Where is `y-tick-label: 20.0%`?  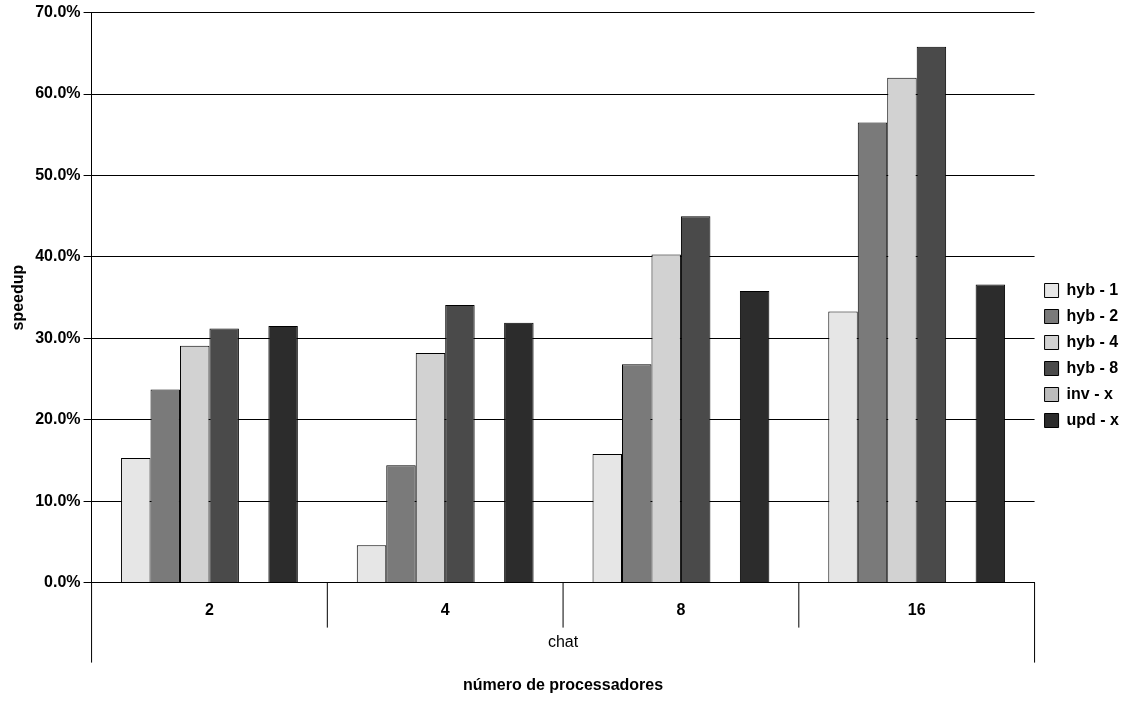 y-tick-label: 20.0% is located at coordinates (58, 419).